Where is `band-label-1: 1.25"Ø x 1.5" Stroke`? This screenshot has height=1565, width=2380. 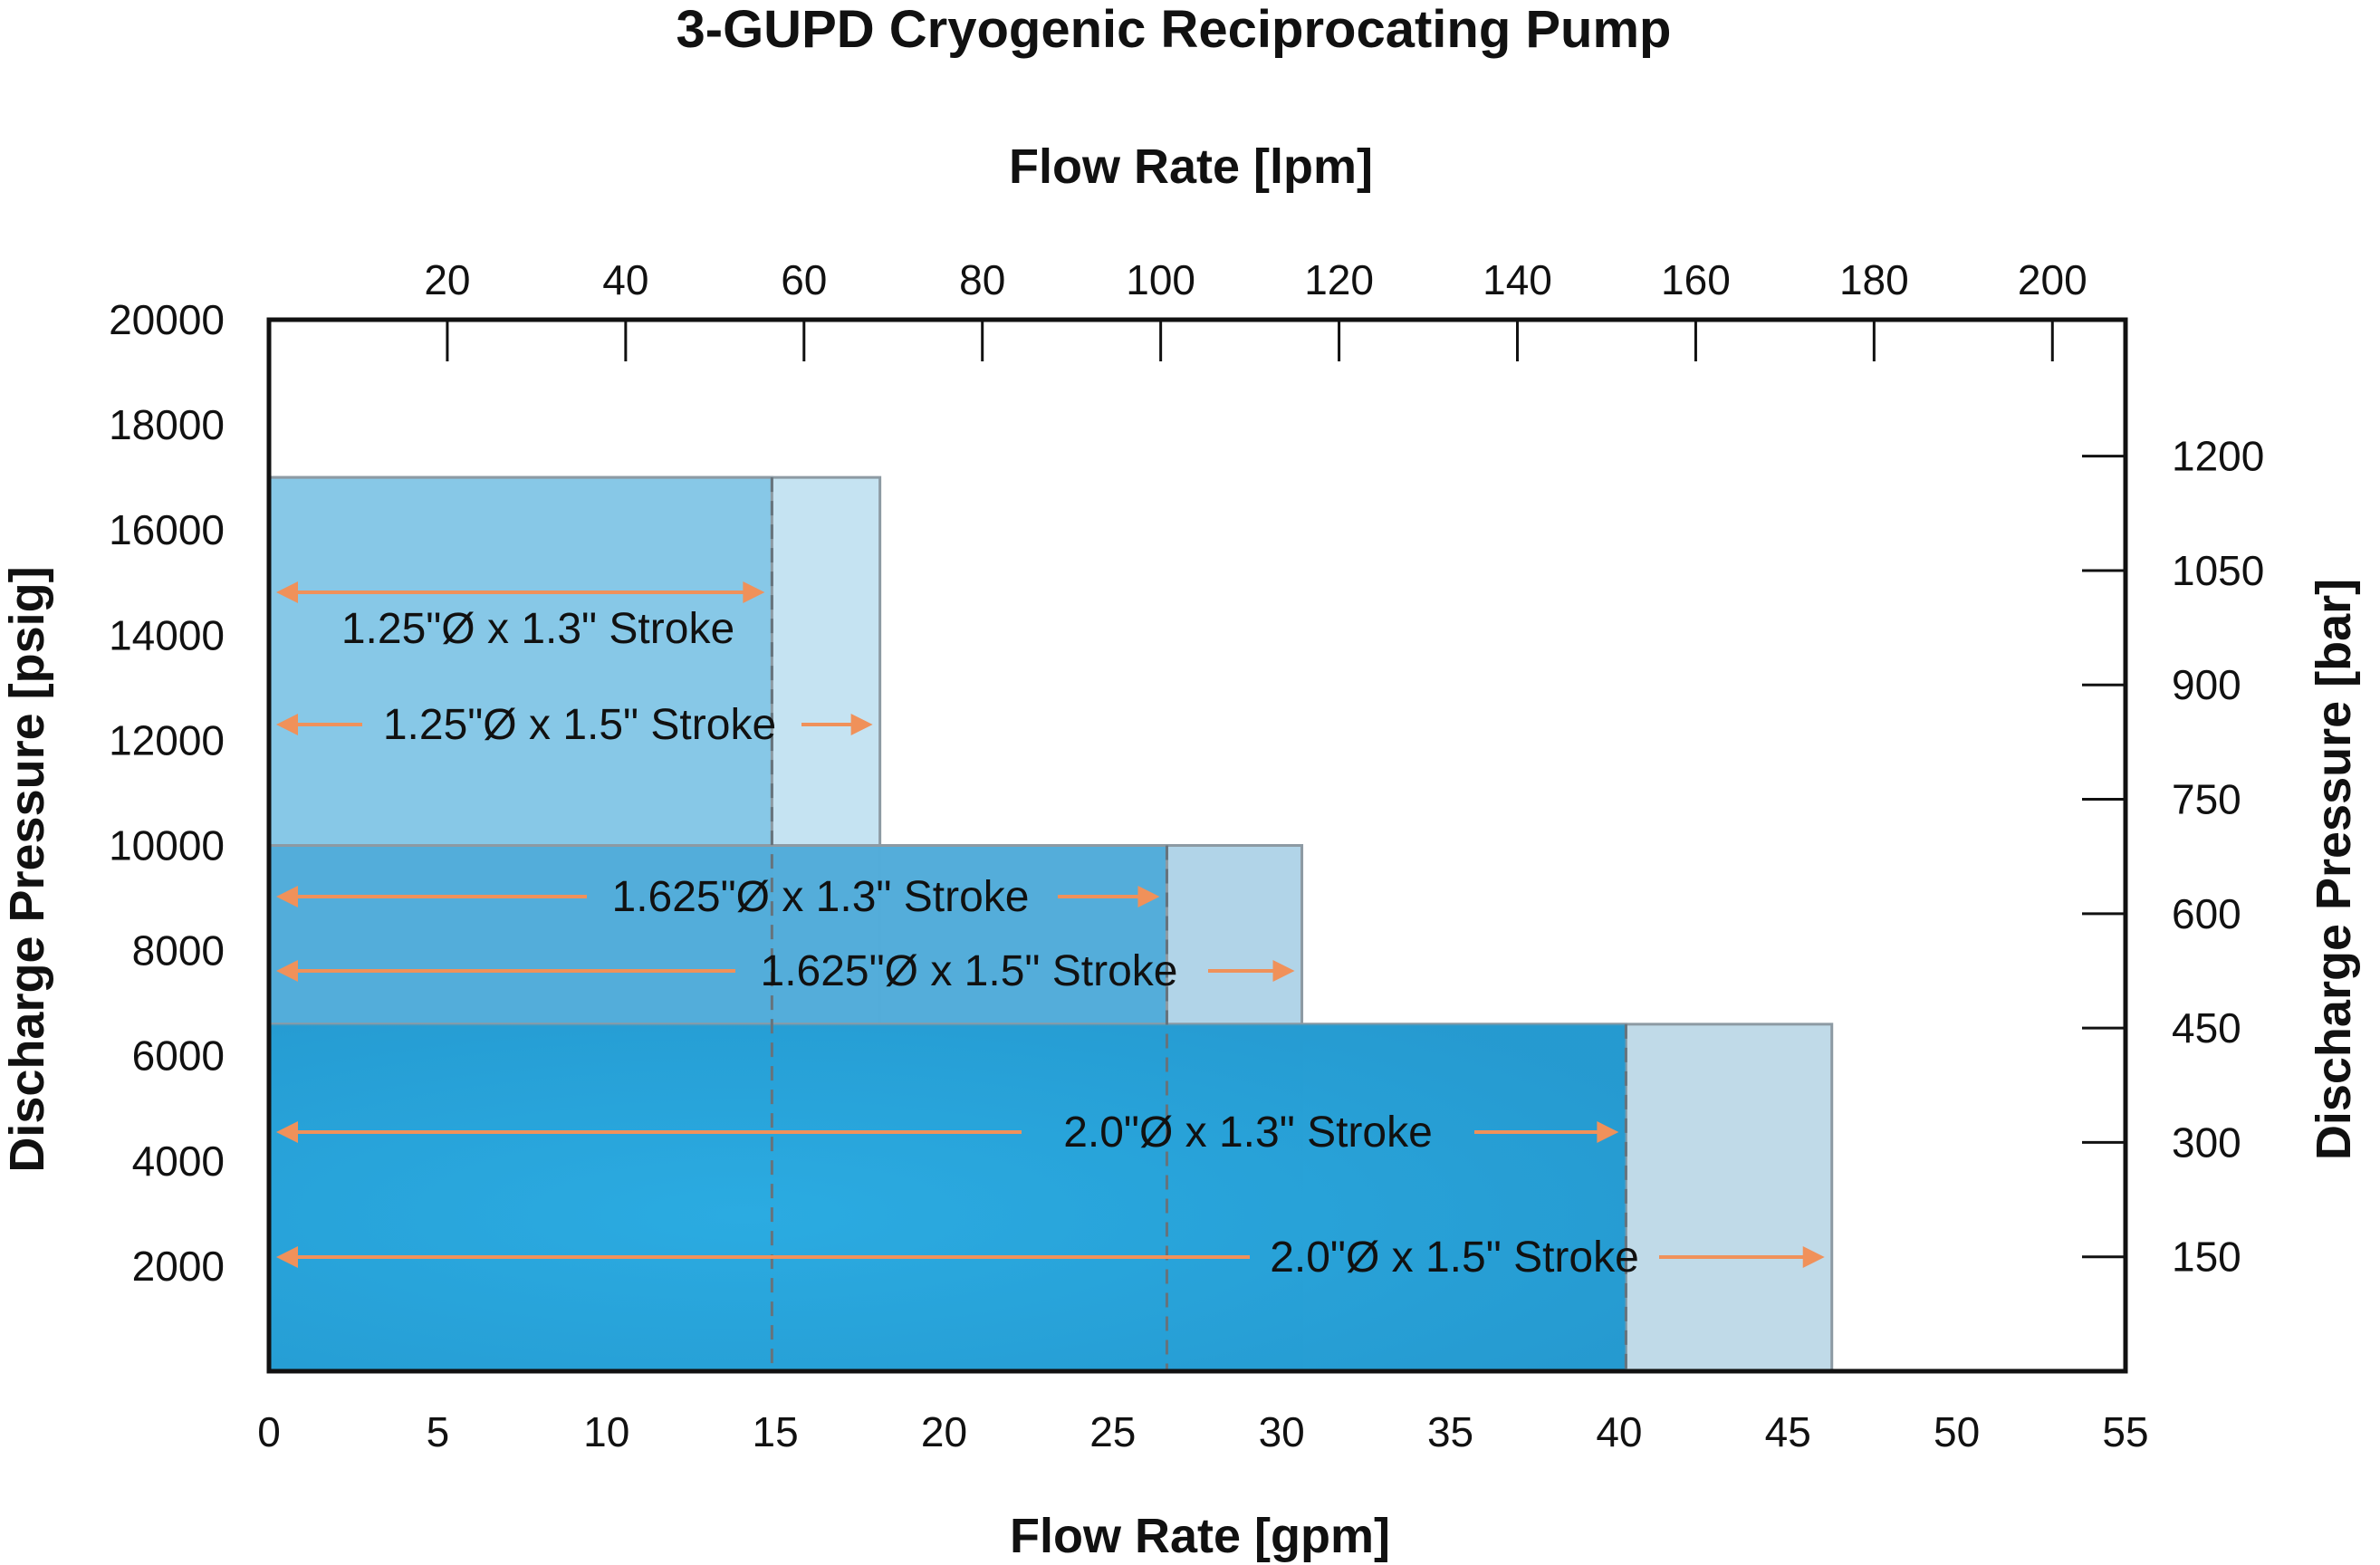 band-label-1: 1.25"Ø x 1.5" Stroke is located at coordinates (579, 725).